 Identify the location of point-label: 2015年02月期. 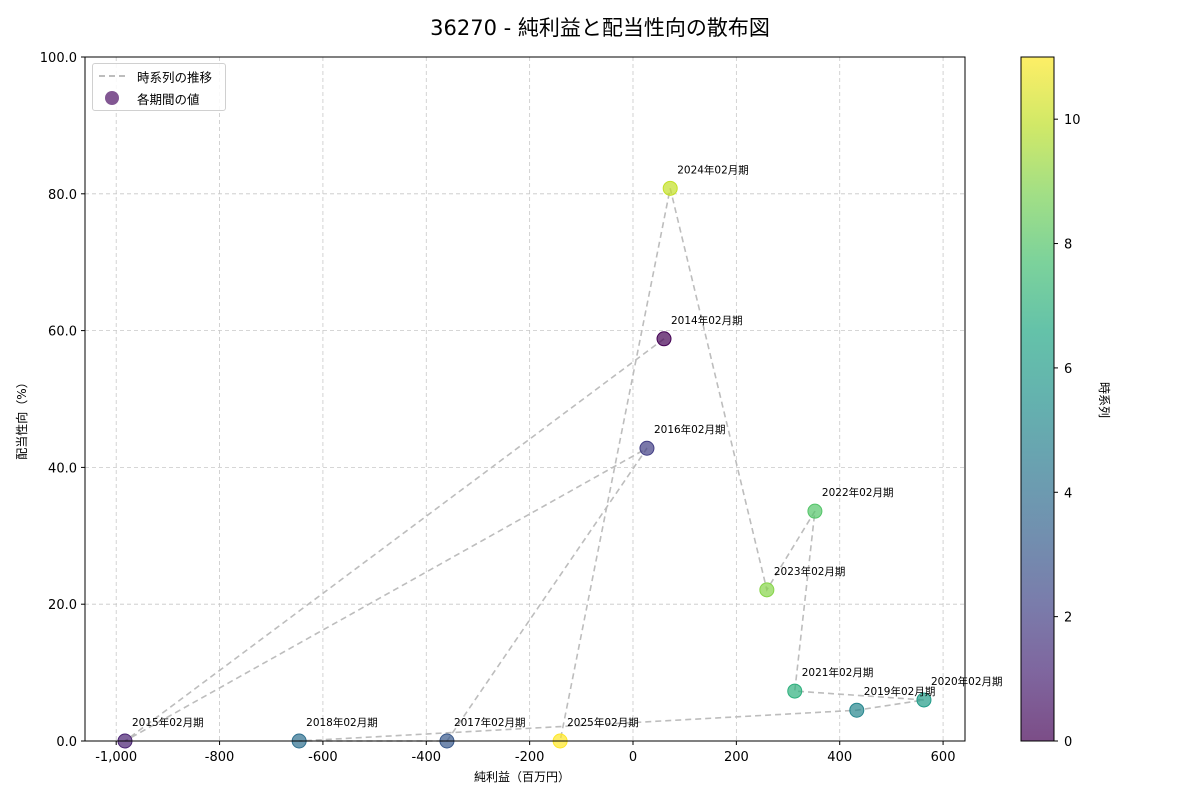
(168, 722).